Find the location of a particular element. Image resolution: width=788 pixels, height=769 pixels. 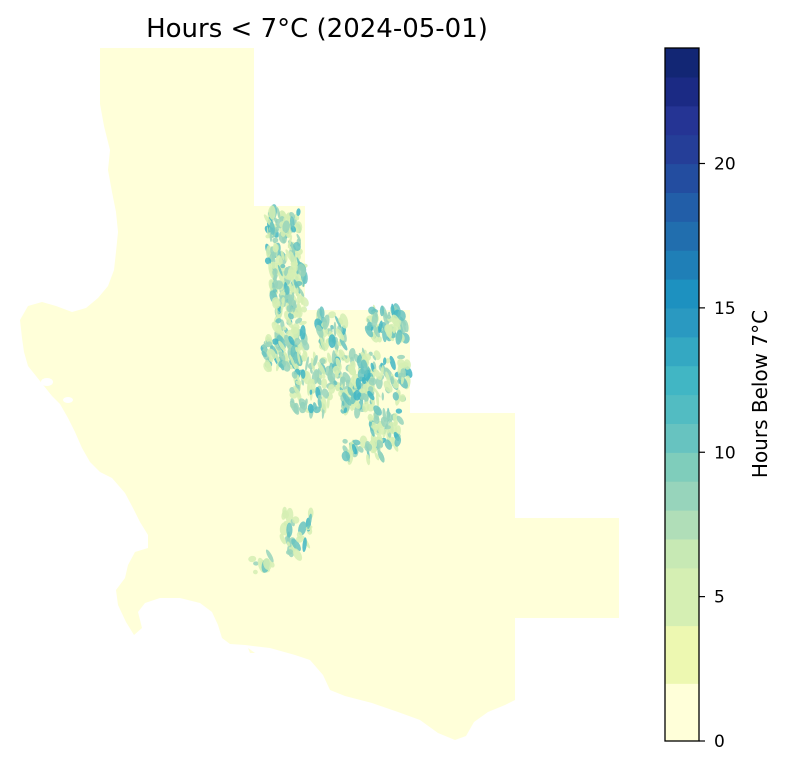

colorbar-swatches is located at coordinates (682, 395).